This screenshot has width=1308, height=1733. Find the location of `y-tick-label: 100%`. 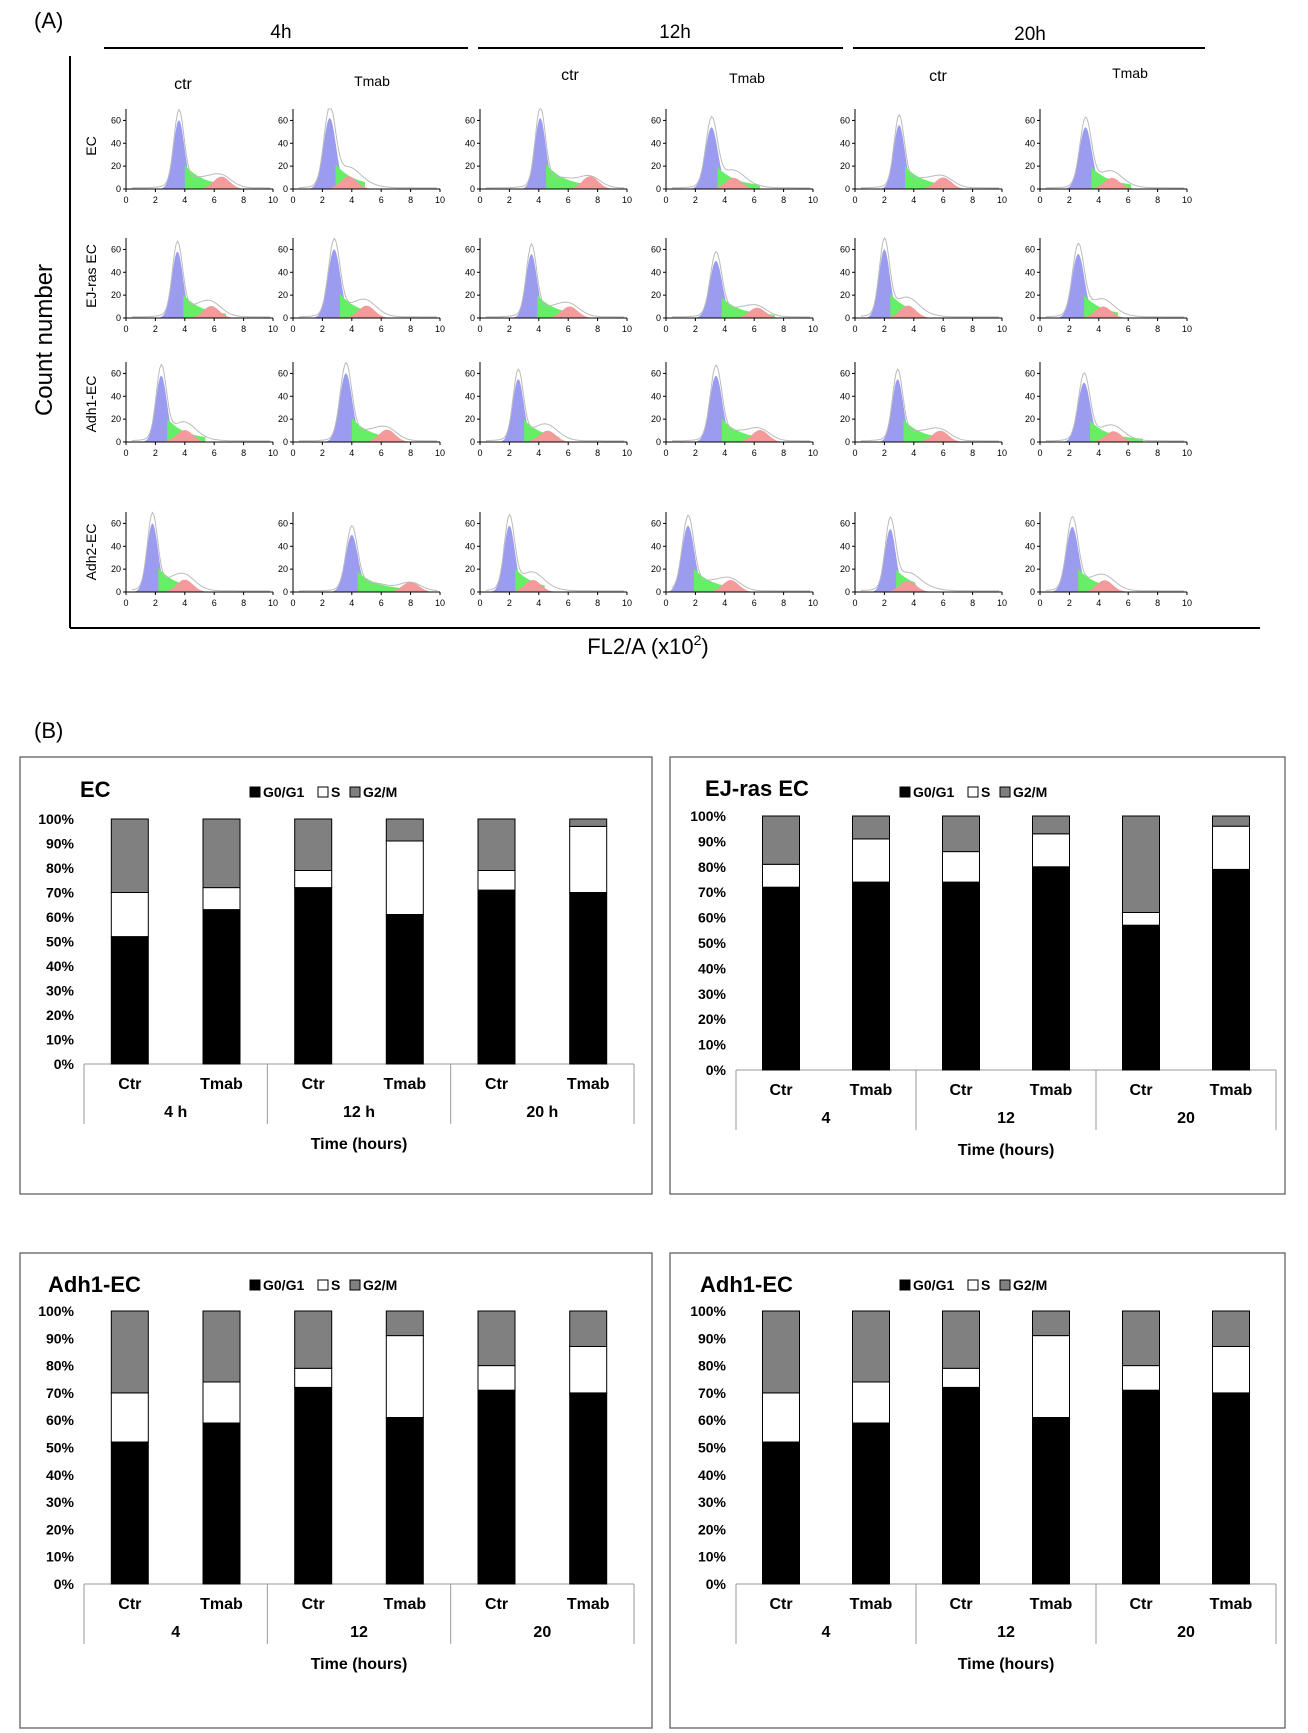

y-tick-label: 100% is located at coordinates (708, 1311).